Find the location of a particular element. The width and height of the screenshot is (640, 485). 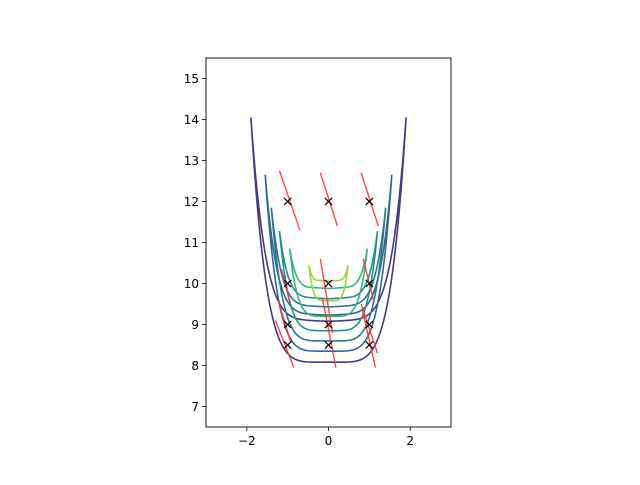

x-axis: −2 0 2 is located at coordinates (326, 437).